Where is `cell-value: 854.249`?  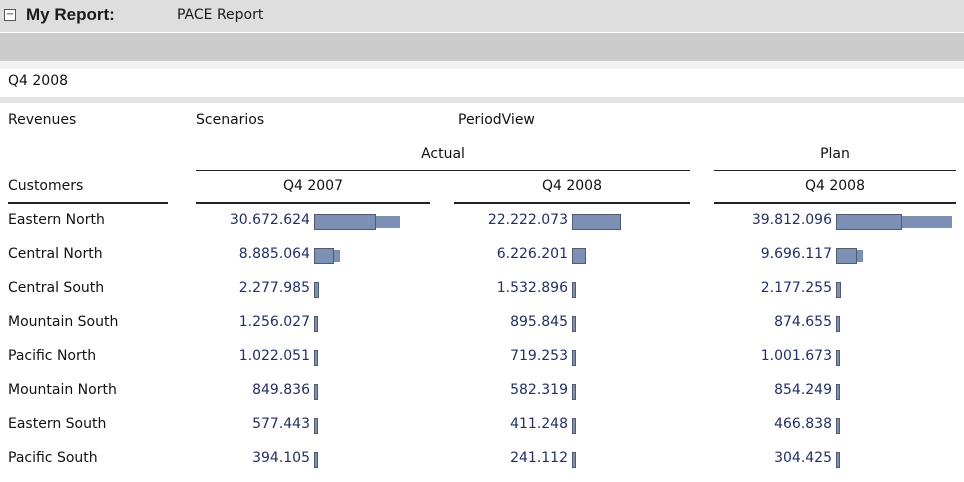
cell-value: 854.249 is located at coordinates (803, 390).